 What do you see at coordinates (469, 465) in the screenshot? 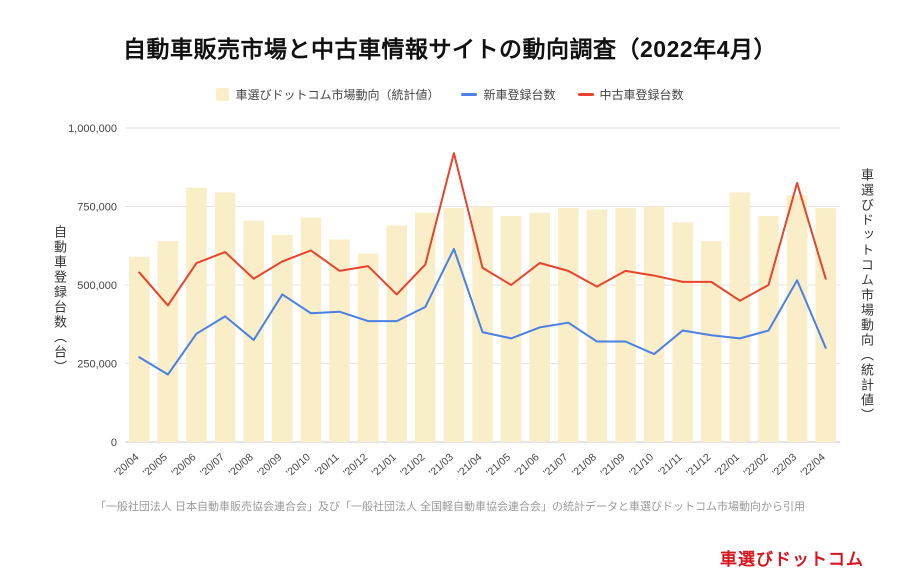
I see `x-tick-label: '21/04` at bounding box center [469, 465].